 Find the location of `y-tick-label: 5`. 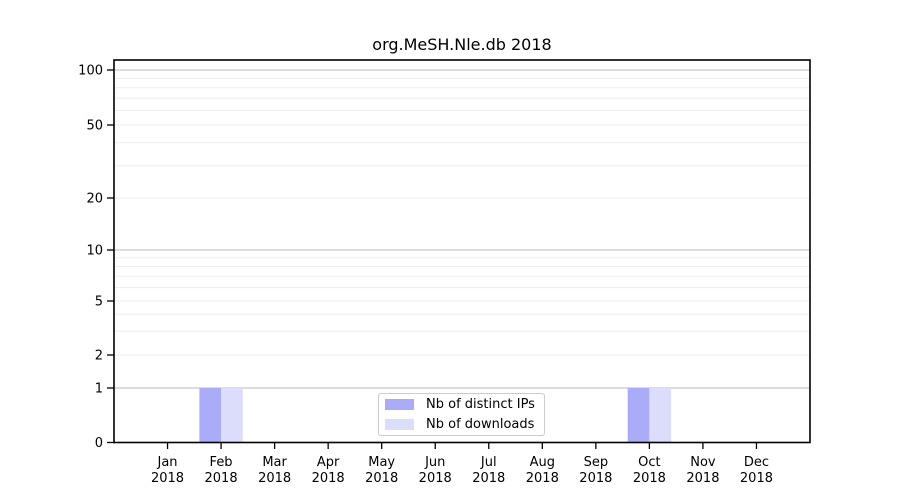

y-tick-label: 5 is located at coordinates (99, 302).